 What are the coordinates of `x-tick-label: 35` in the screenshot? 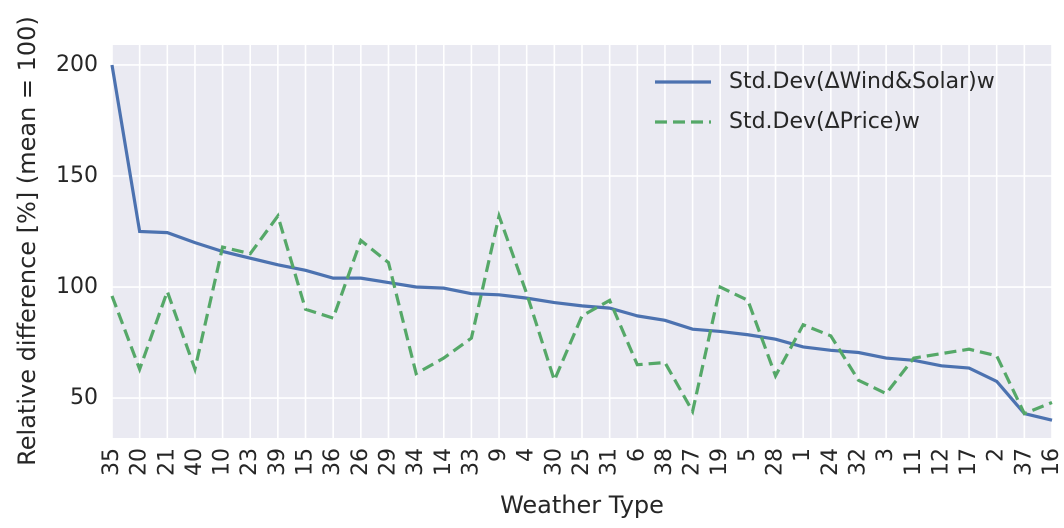 It's located at (111, 462).